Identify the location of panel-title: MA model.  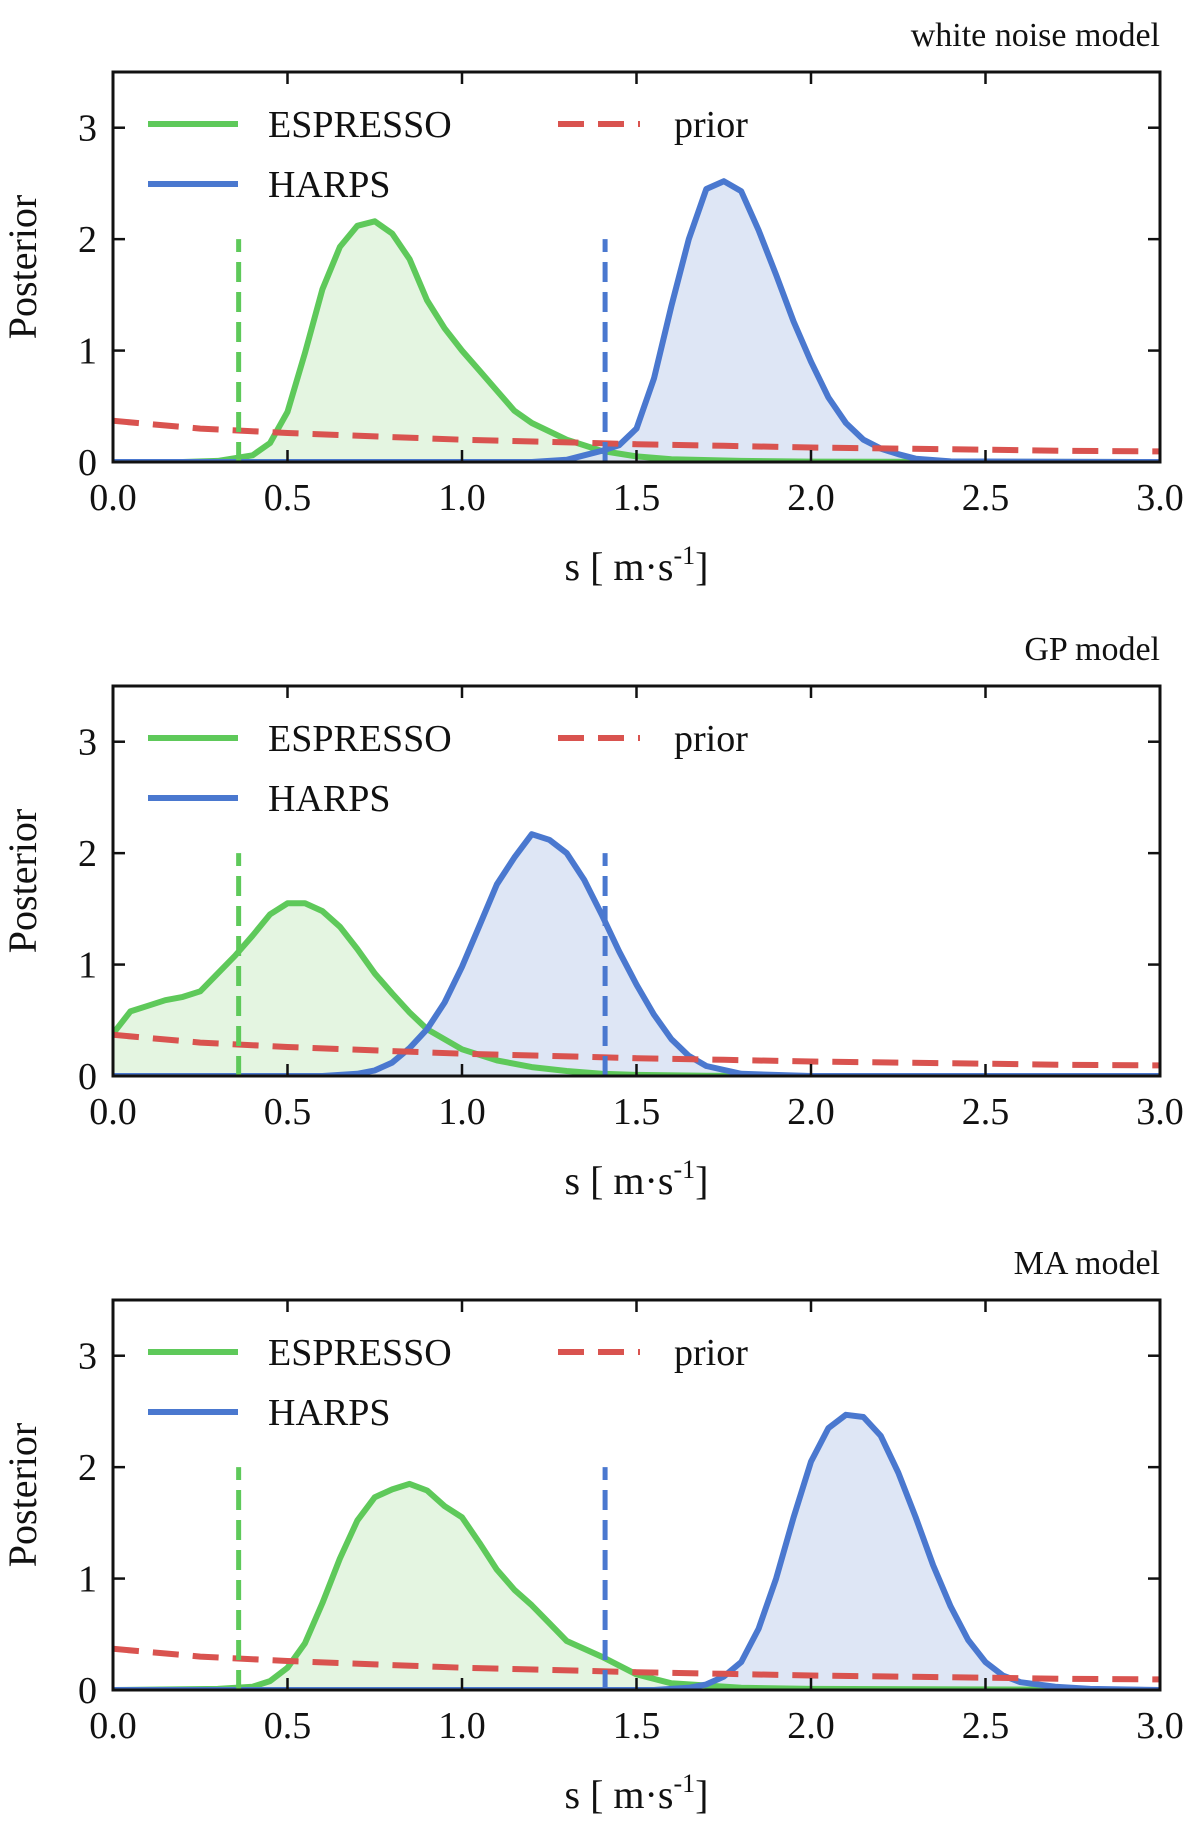
(1087, 1263).